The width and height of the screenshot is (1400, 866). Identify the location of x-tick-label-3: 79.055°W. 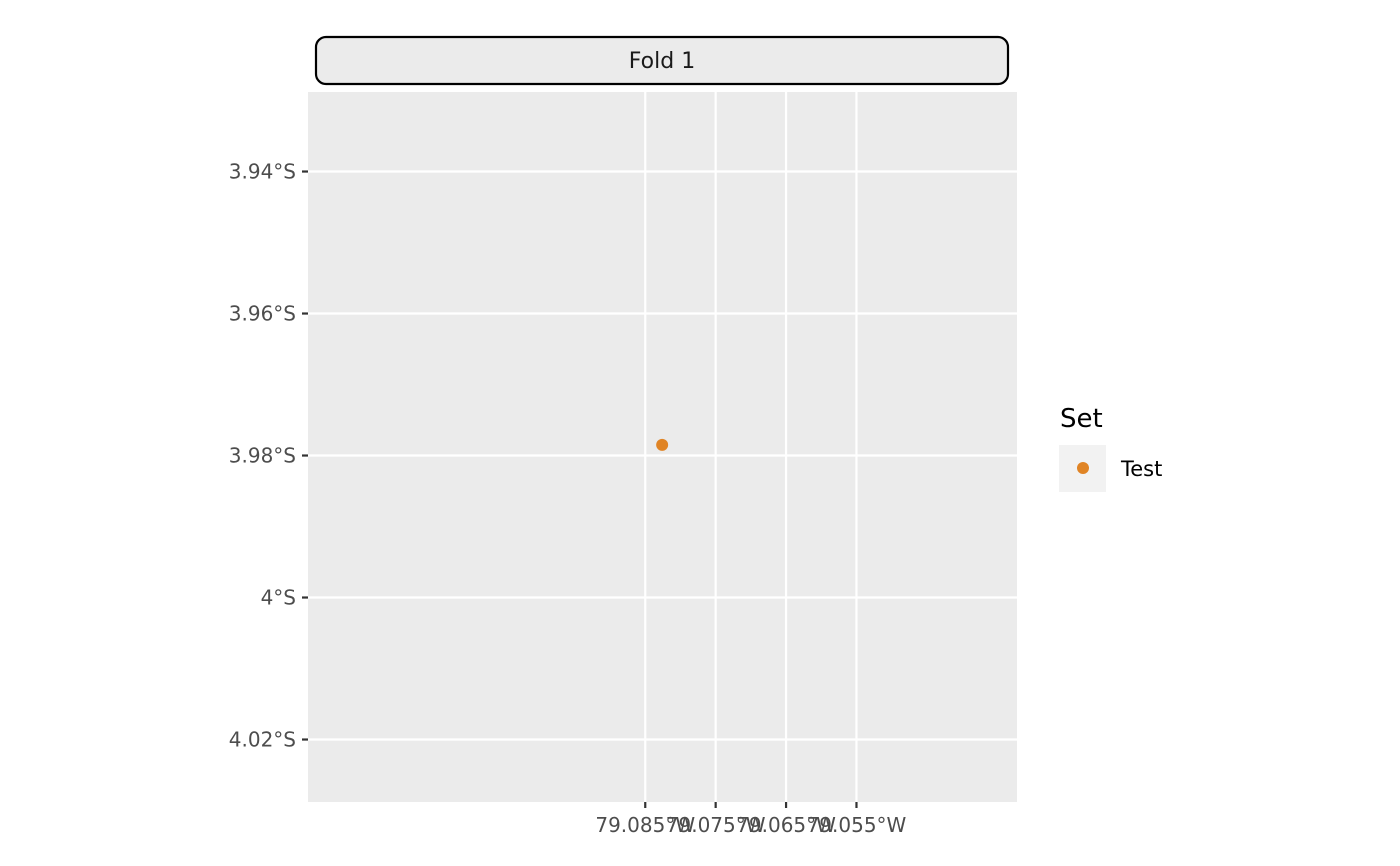
(857, 825).